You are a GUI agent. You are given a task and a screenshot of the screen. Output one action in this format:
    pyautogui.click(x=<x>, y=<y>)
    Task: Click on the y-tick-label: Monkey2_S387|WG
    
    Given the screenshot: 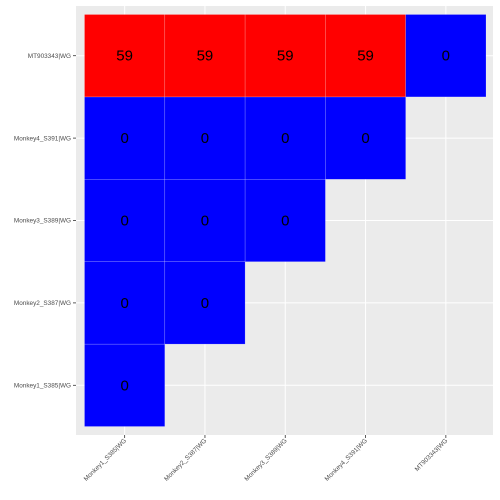 What is the action you would take?
    pyautogui.click(x=42, y=303)
    